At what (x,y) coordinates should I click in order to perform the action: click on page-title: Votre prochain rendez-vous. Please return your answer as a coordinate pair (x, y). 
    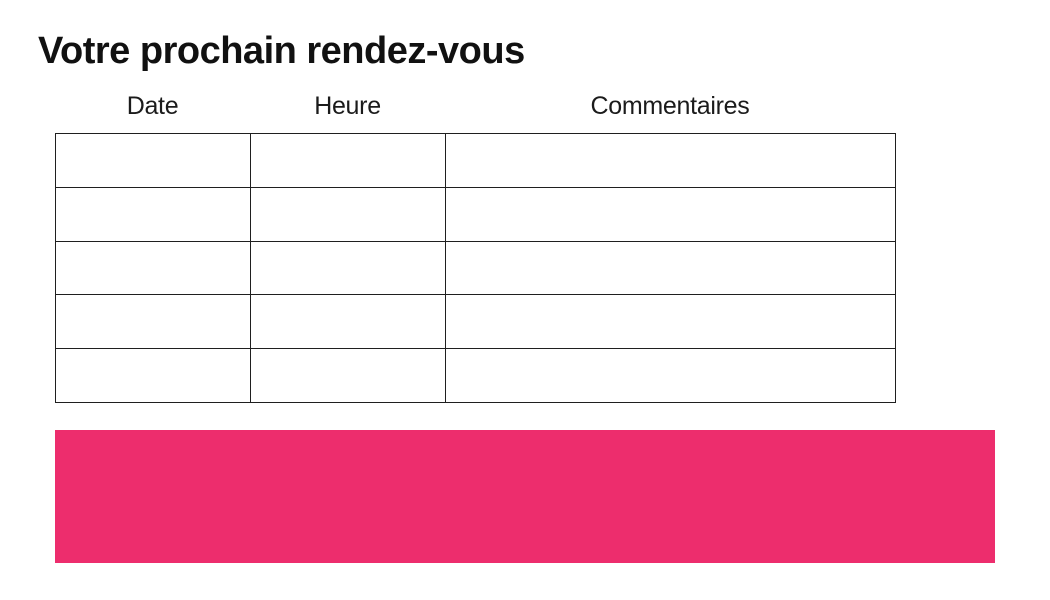
    Looking at the image, I should click on (281, 51).